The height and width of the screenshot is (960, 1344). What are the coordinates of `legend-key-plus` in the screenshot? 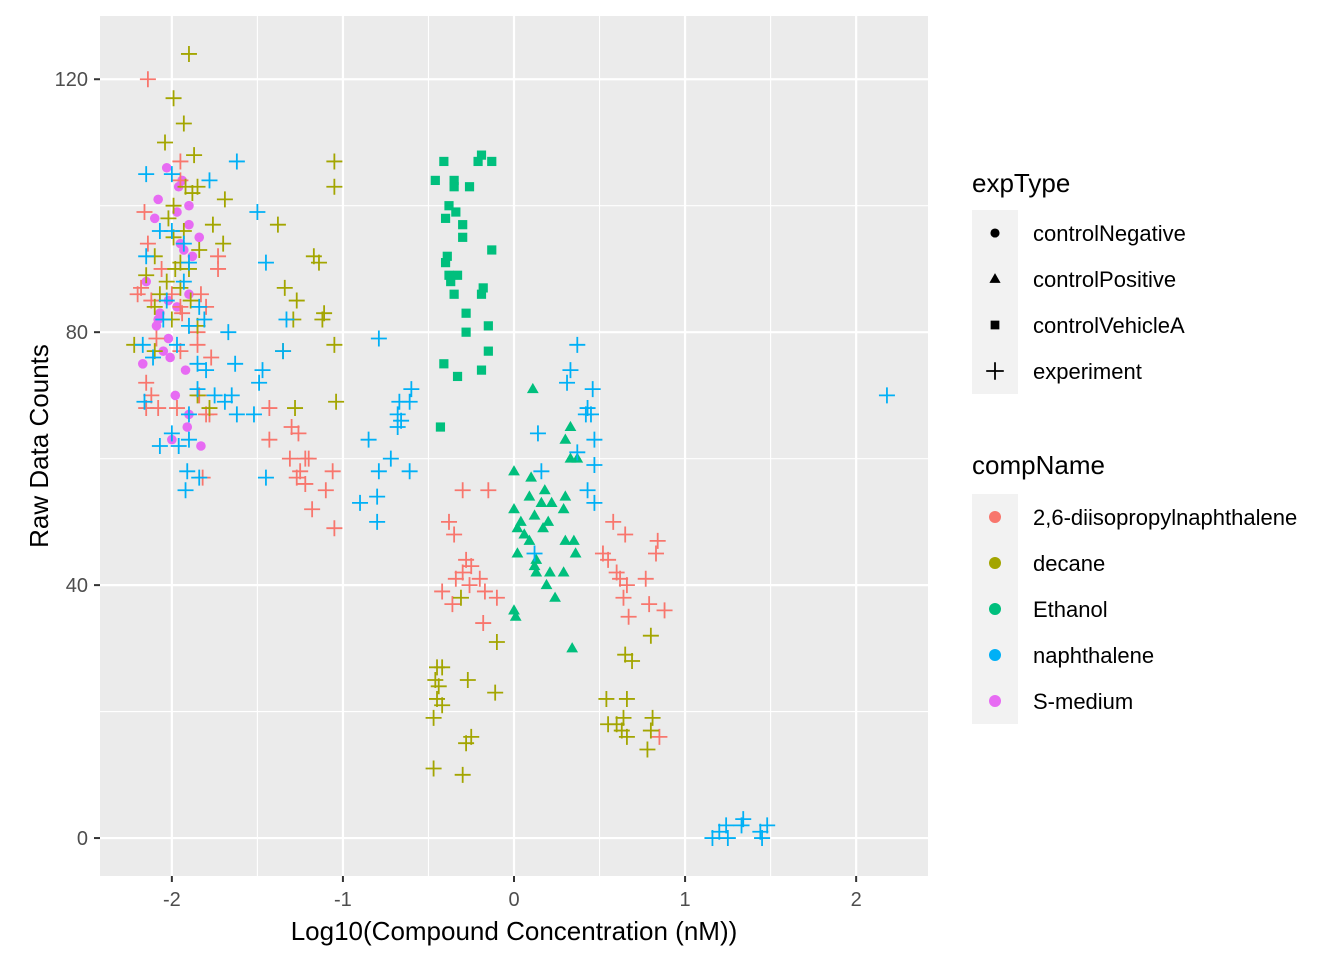 It's located at (995, 371).